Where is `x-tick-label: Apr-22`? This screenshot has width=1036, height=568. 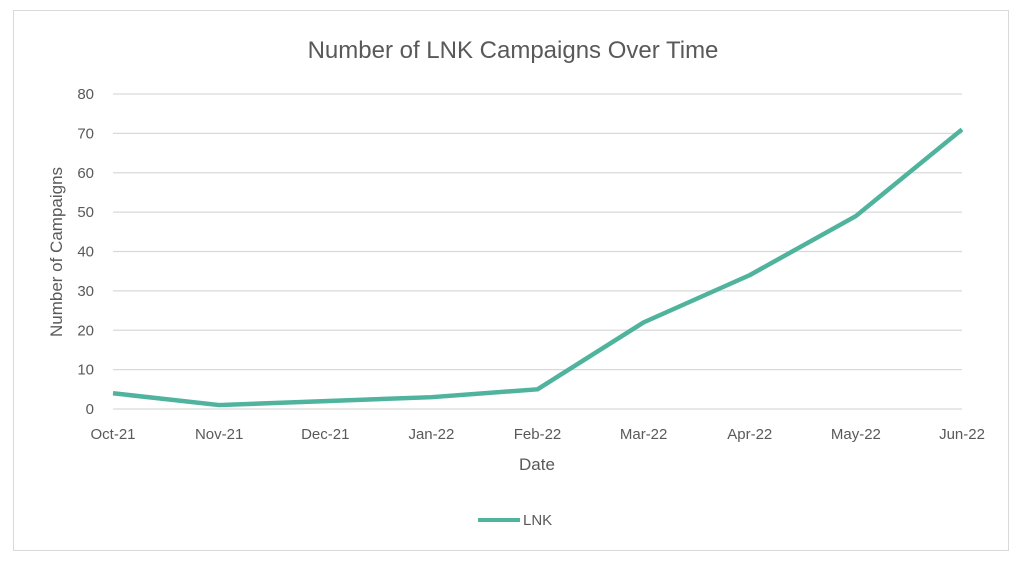
x-tick-label: Apr-22 is located at coordinates (749, 434).